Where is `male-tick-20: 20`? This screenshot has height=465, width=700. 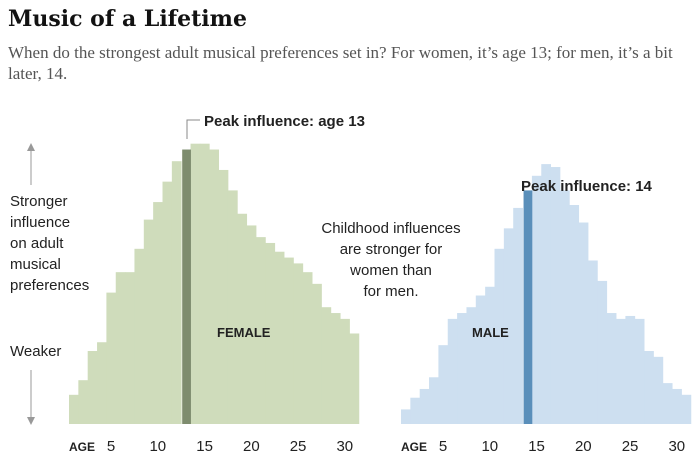 male-tick-20: 20 is located at coordinates (583, 446).